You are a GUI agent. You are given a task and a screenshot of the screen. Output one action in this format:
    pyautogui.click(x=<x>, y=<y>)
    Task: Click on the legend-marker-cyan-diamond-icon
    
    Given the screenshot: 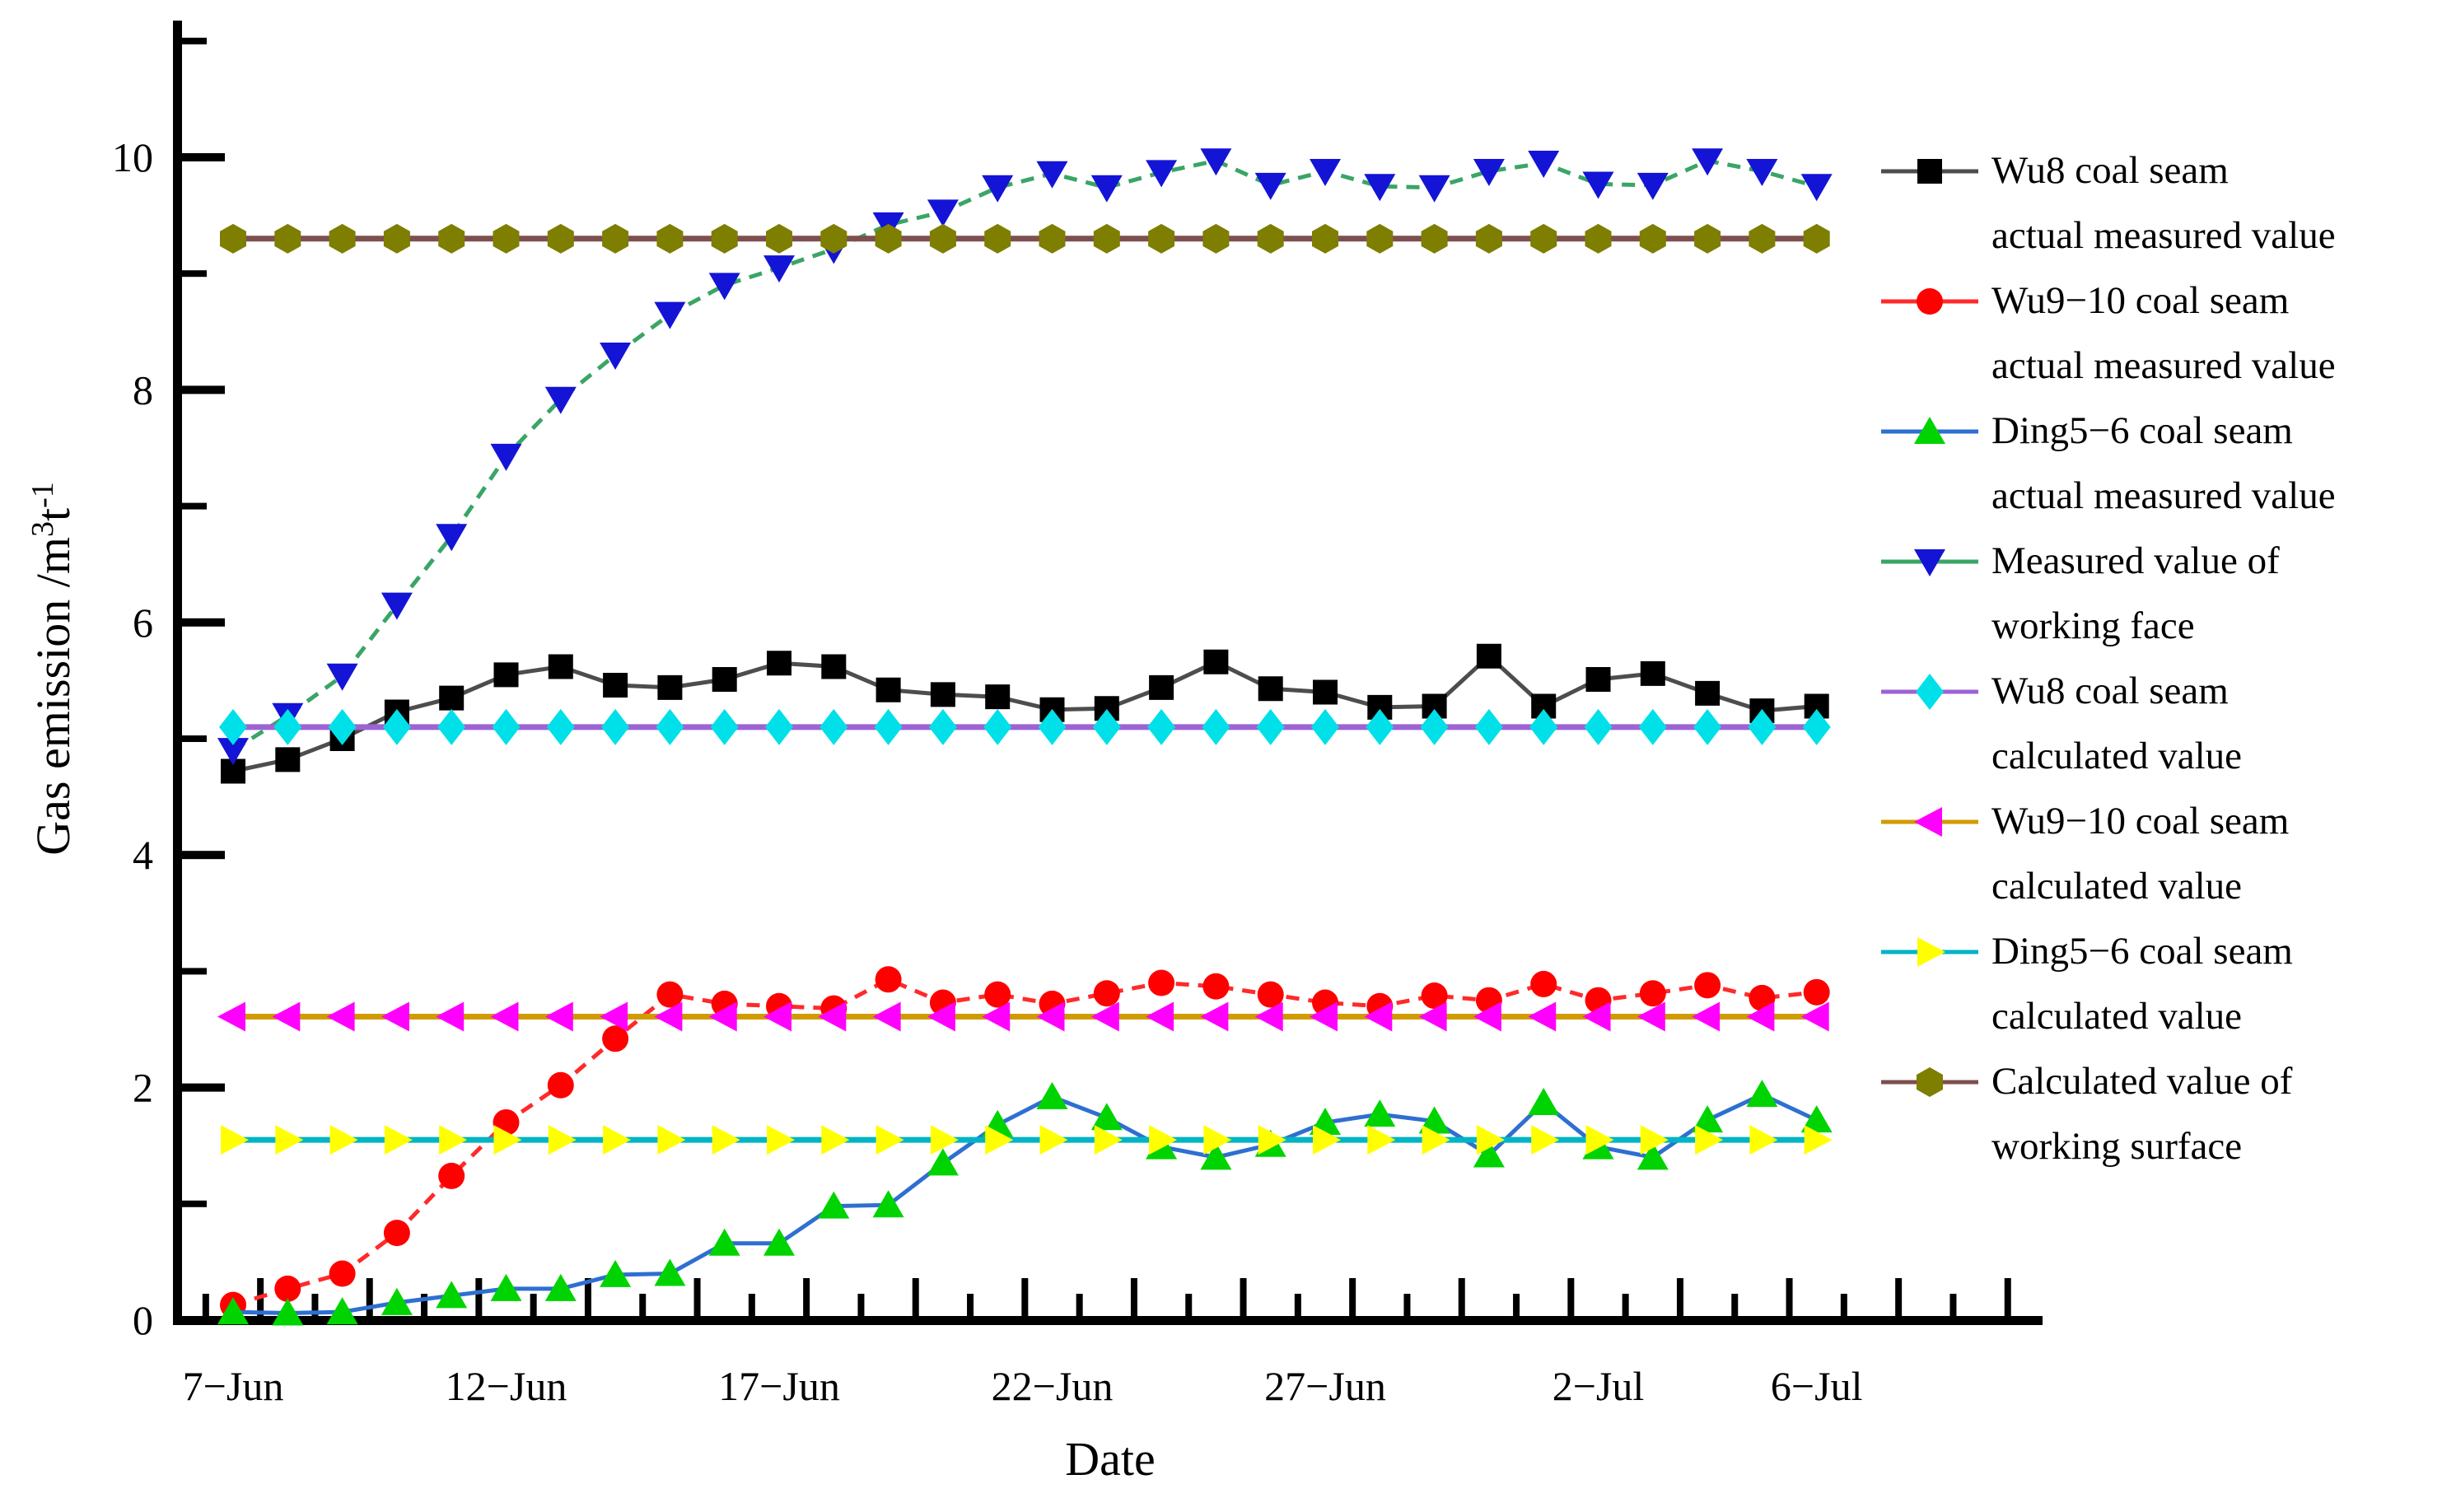 What is the action you would take?
    pyautogui.click(x=1929, y=692)
    